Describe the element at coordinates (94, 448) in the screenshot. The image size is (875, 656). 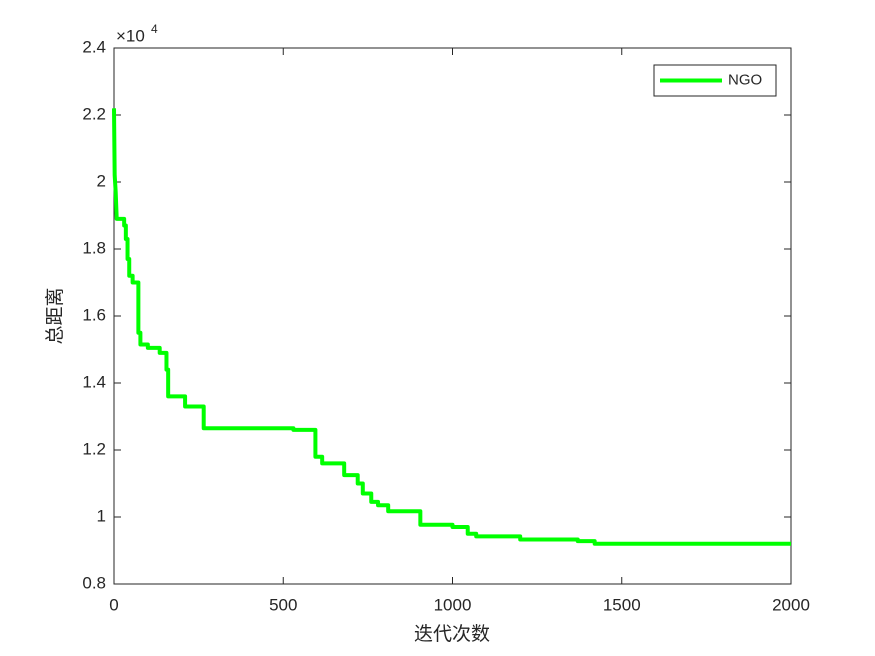
I see `y-tick-label: 1.2` at that location.